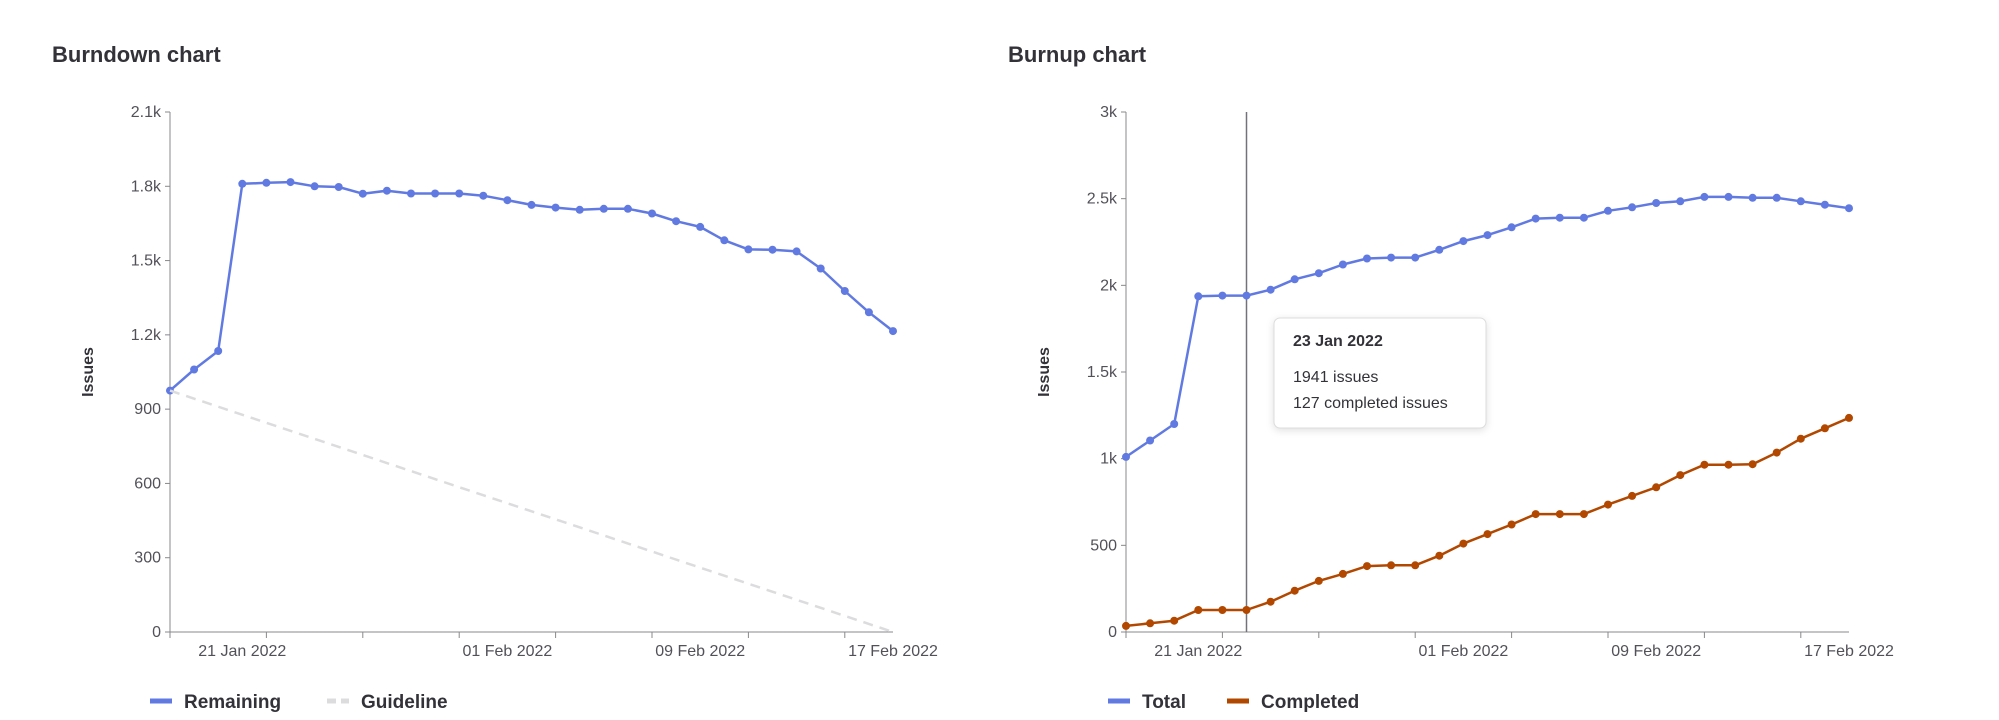 The image size is (1999, 720). What do you see at coordinates (700, 651) in the screenshot?
I see `x-tick-label: 09 Feb 2022` at bounding box center [700, 651].